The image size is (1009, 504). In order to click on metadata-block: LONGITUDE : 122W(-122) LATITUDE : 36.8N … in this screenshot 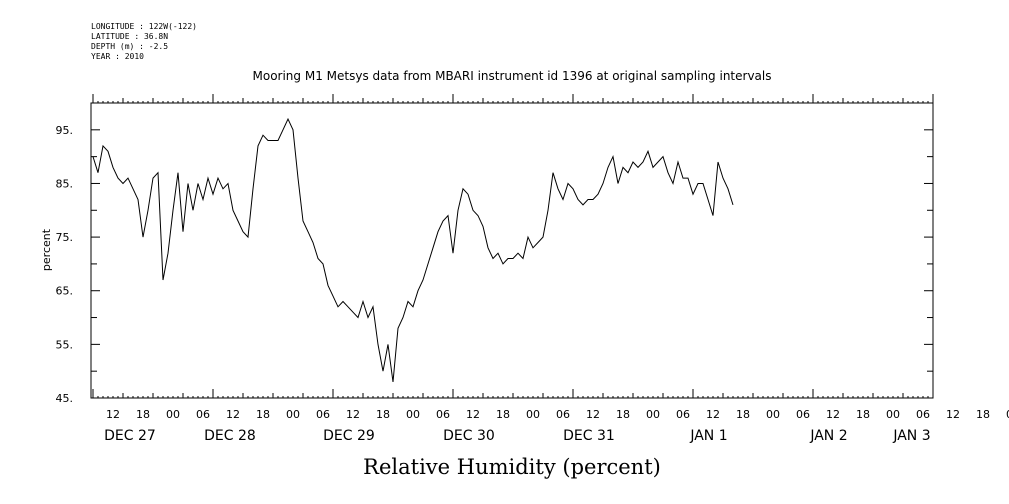, I will do `click(144, 42)`.